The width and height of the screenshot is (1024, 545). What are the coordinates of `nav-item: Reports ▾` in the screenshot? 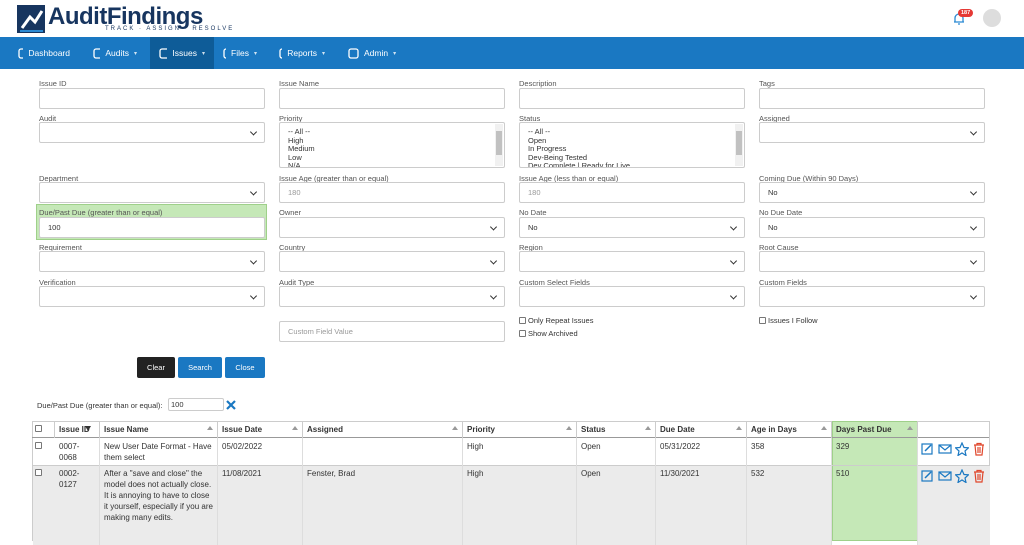 It's located at (302, 53).